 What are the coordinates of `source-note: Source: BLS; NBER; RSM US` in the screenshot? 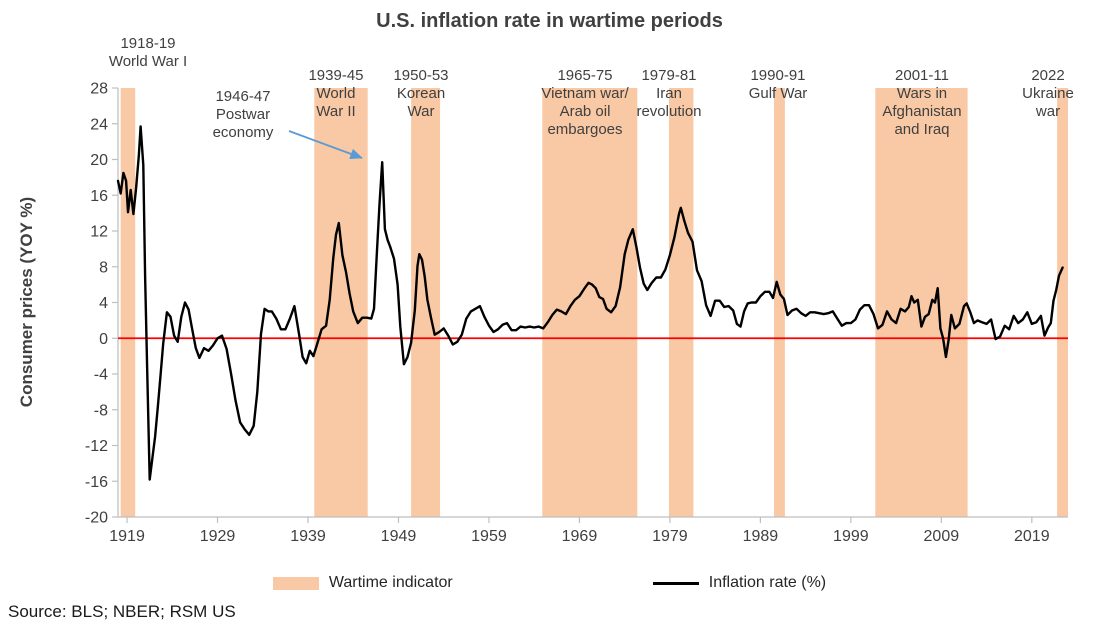 It's located at (122, 611).